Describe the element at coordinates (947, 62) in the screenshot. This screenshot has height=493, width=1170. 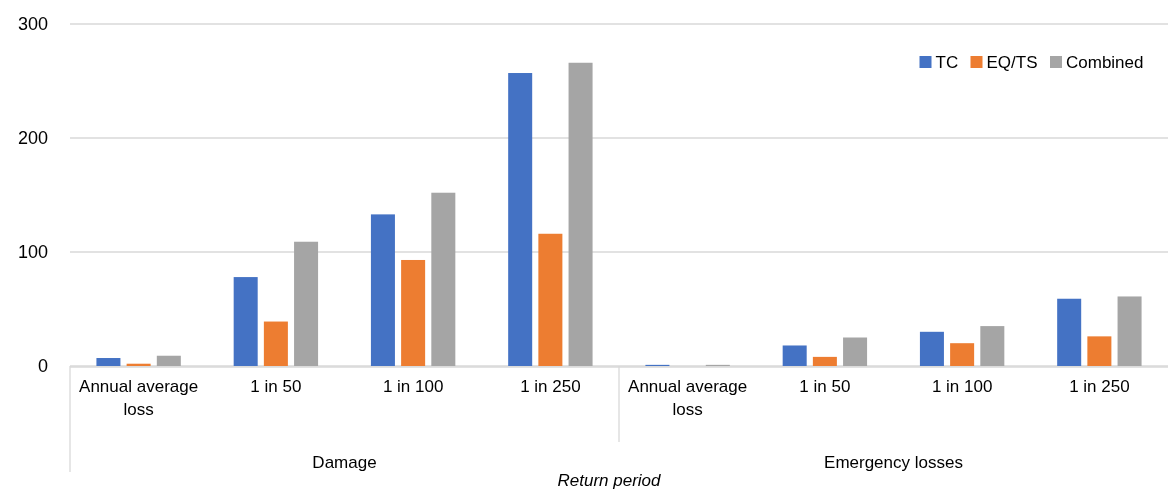
I see `legend-label: TC` at that location.